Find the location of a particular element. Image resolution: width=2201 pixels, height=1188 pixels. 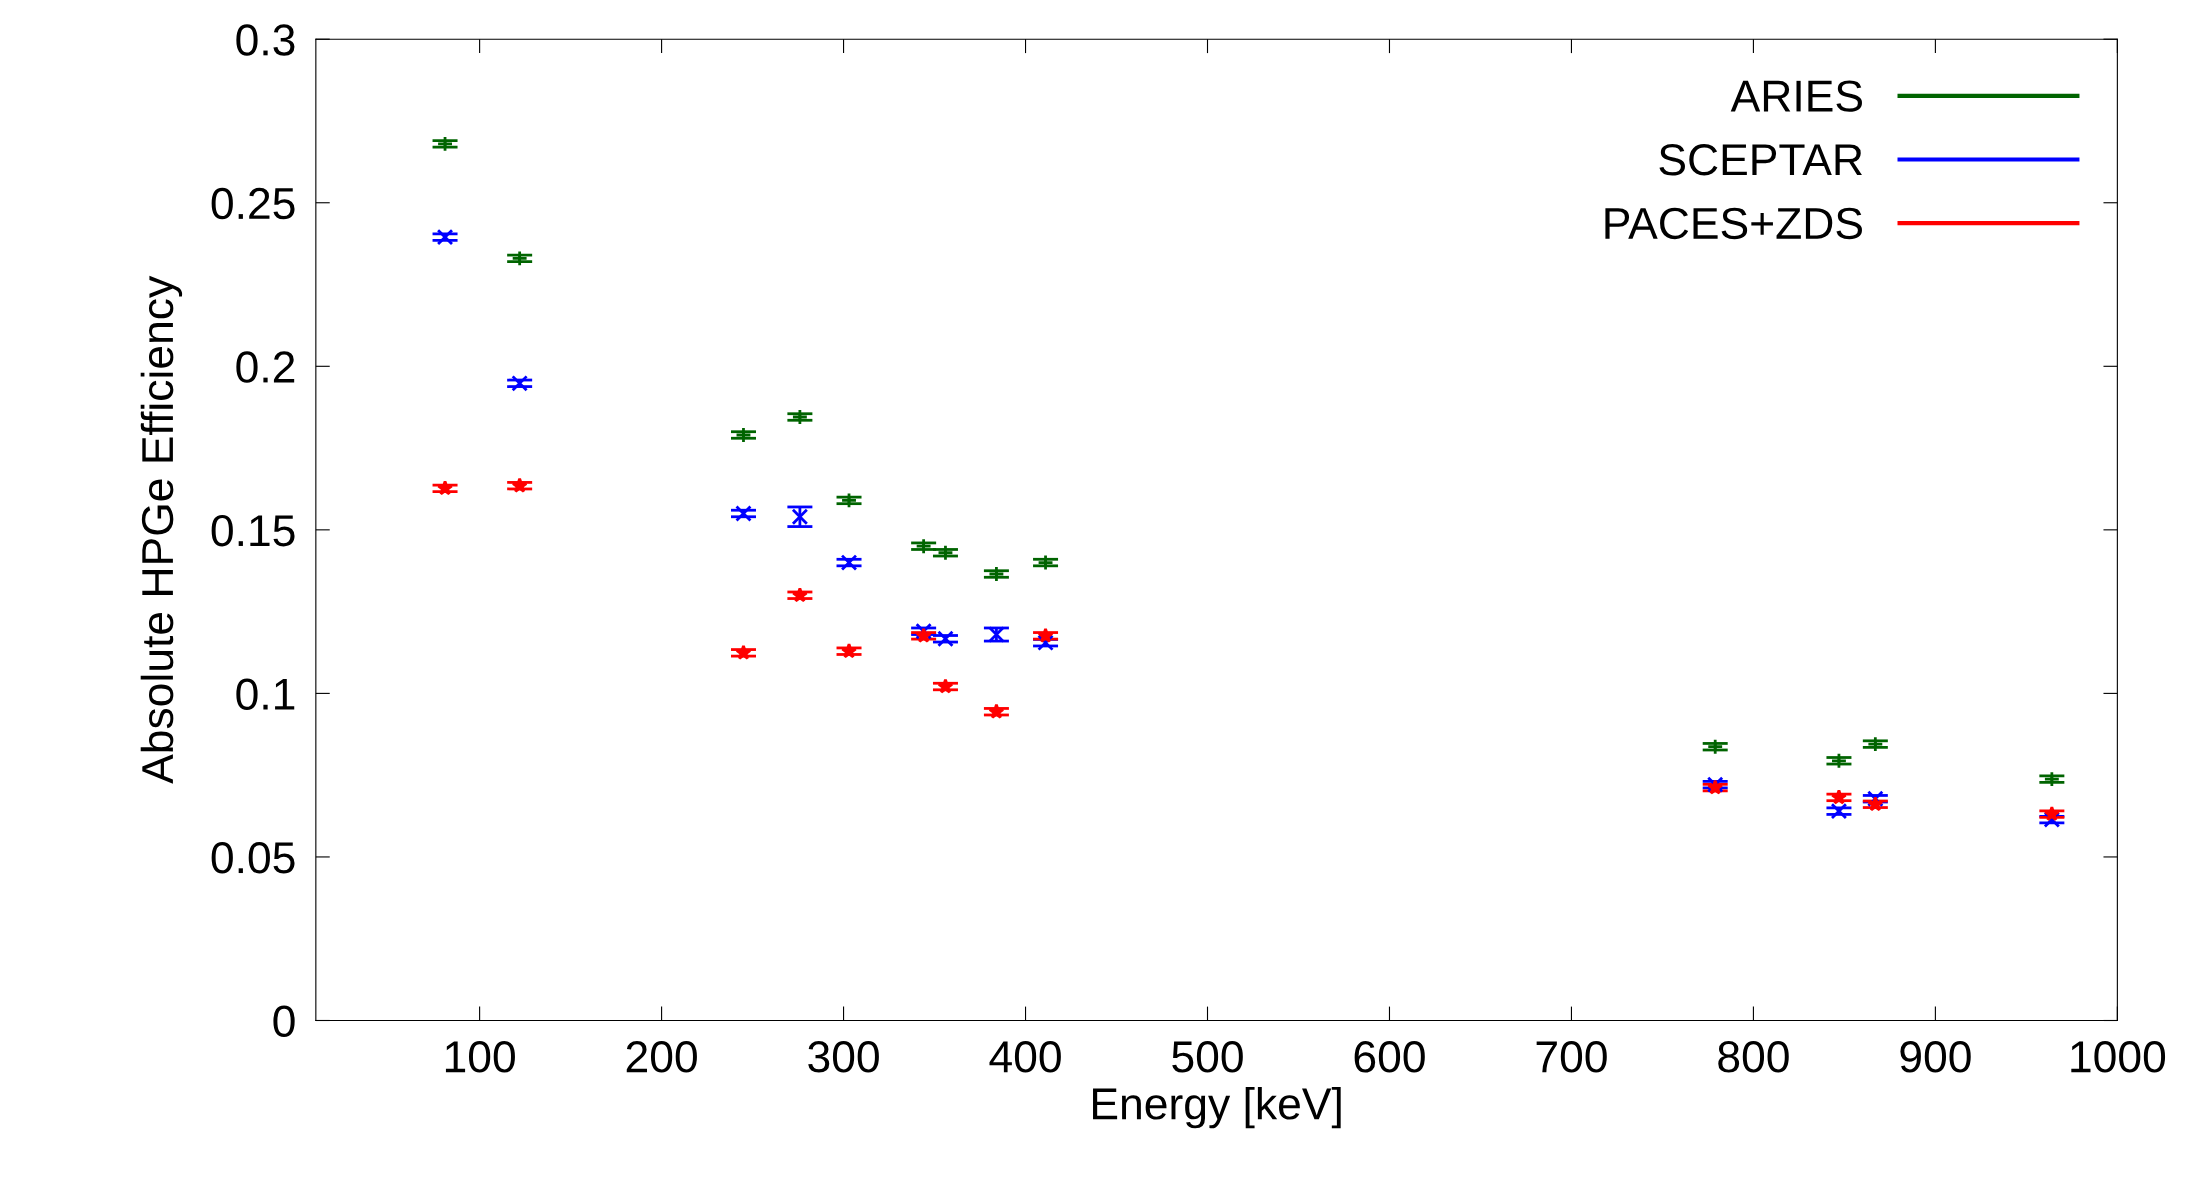

x-tick-label: 300 is located at coordinates (843, 1057).